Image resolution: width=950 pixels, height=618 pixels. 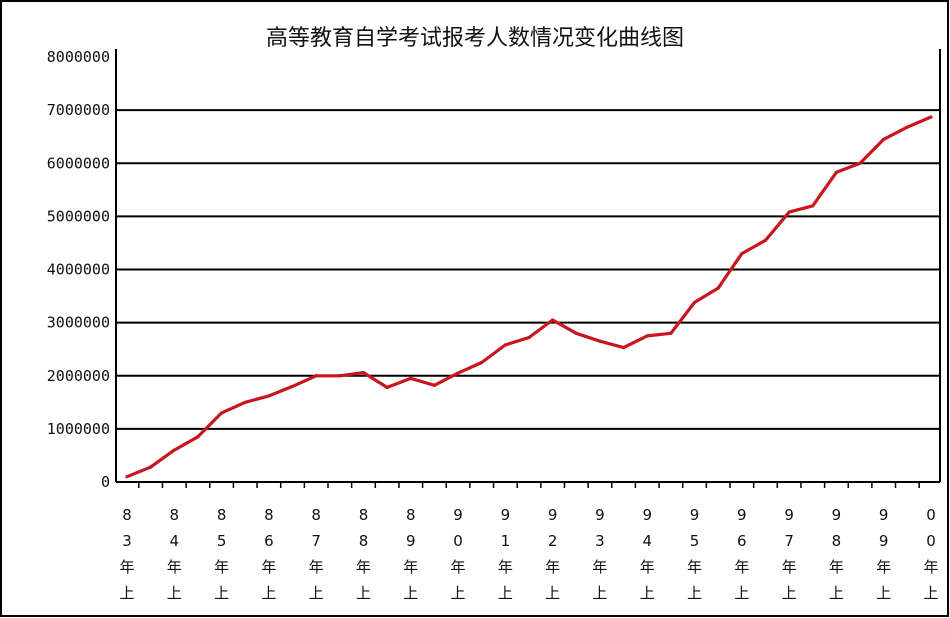 What do you see at coordinates (78, 110) in the screenshot?
I see `y-tick-label: 7000000` at bounding box center [78, 110].